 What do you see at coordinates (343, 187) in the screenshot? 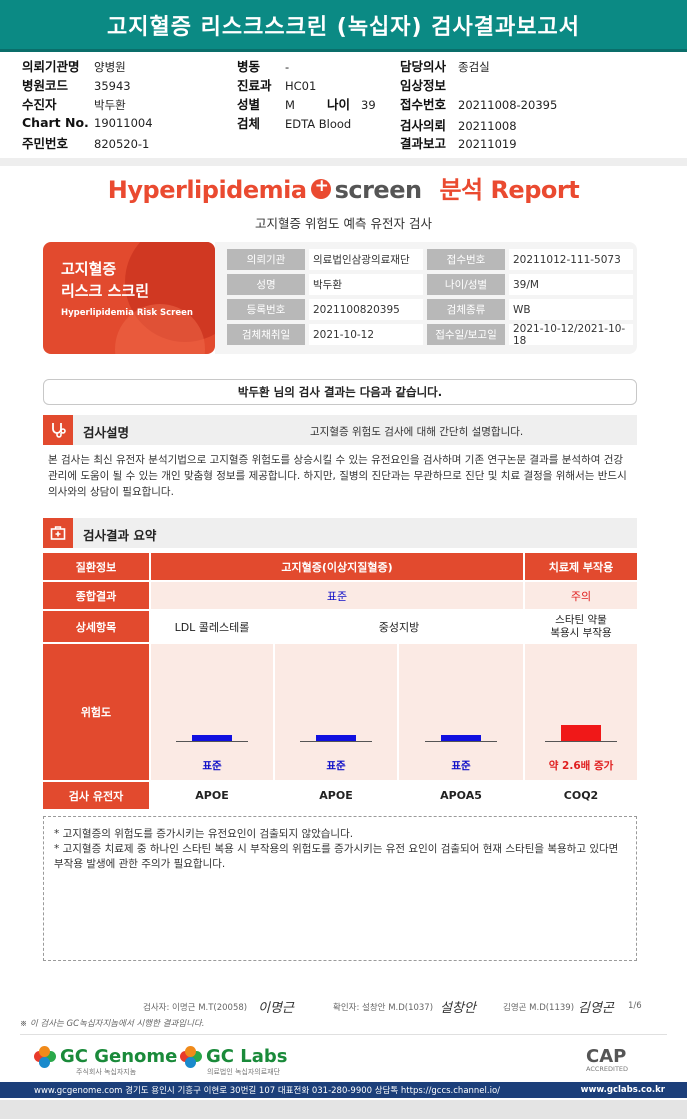
I see `brand-title: Hyperlipidemiascreen 분석 Report` at bounding box center [343, 187].